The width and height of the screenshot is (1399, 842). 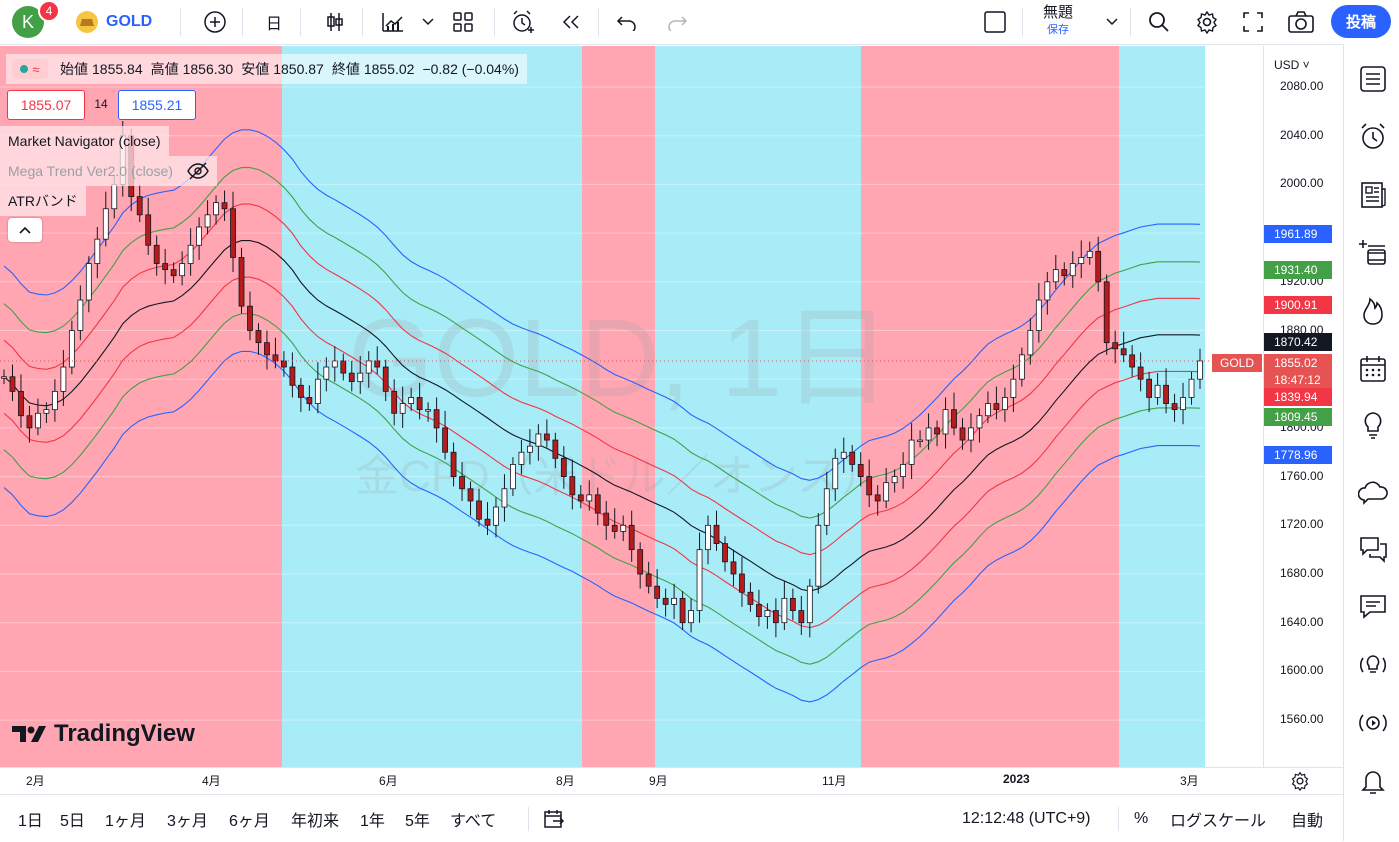 I want to click on indicator-mega-trend: Mega Trend Ver2.0 (close), so click(x=108, y=171).